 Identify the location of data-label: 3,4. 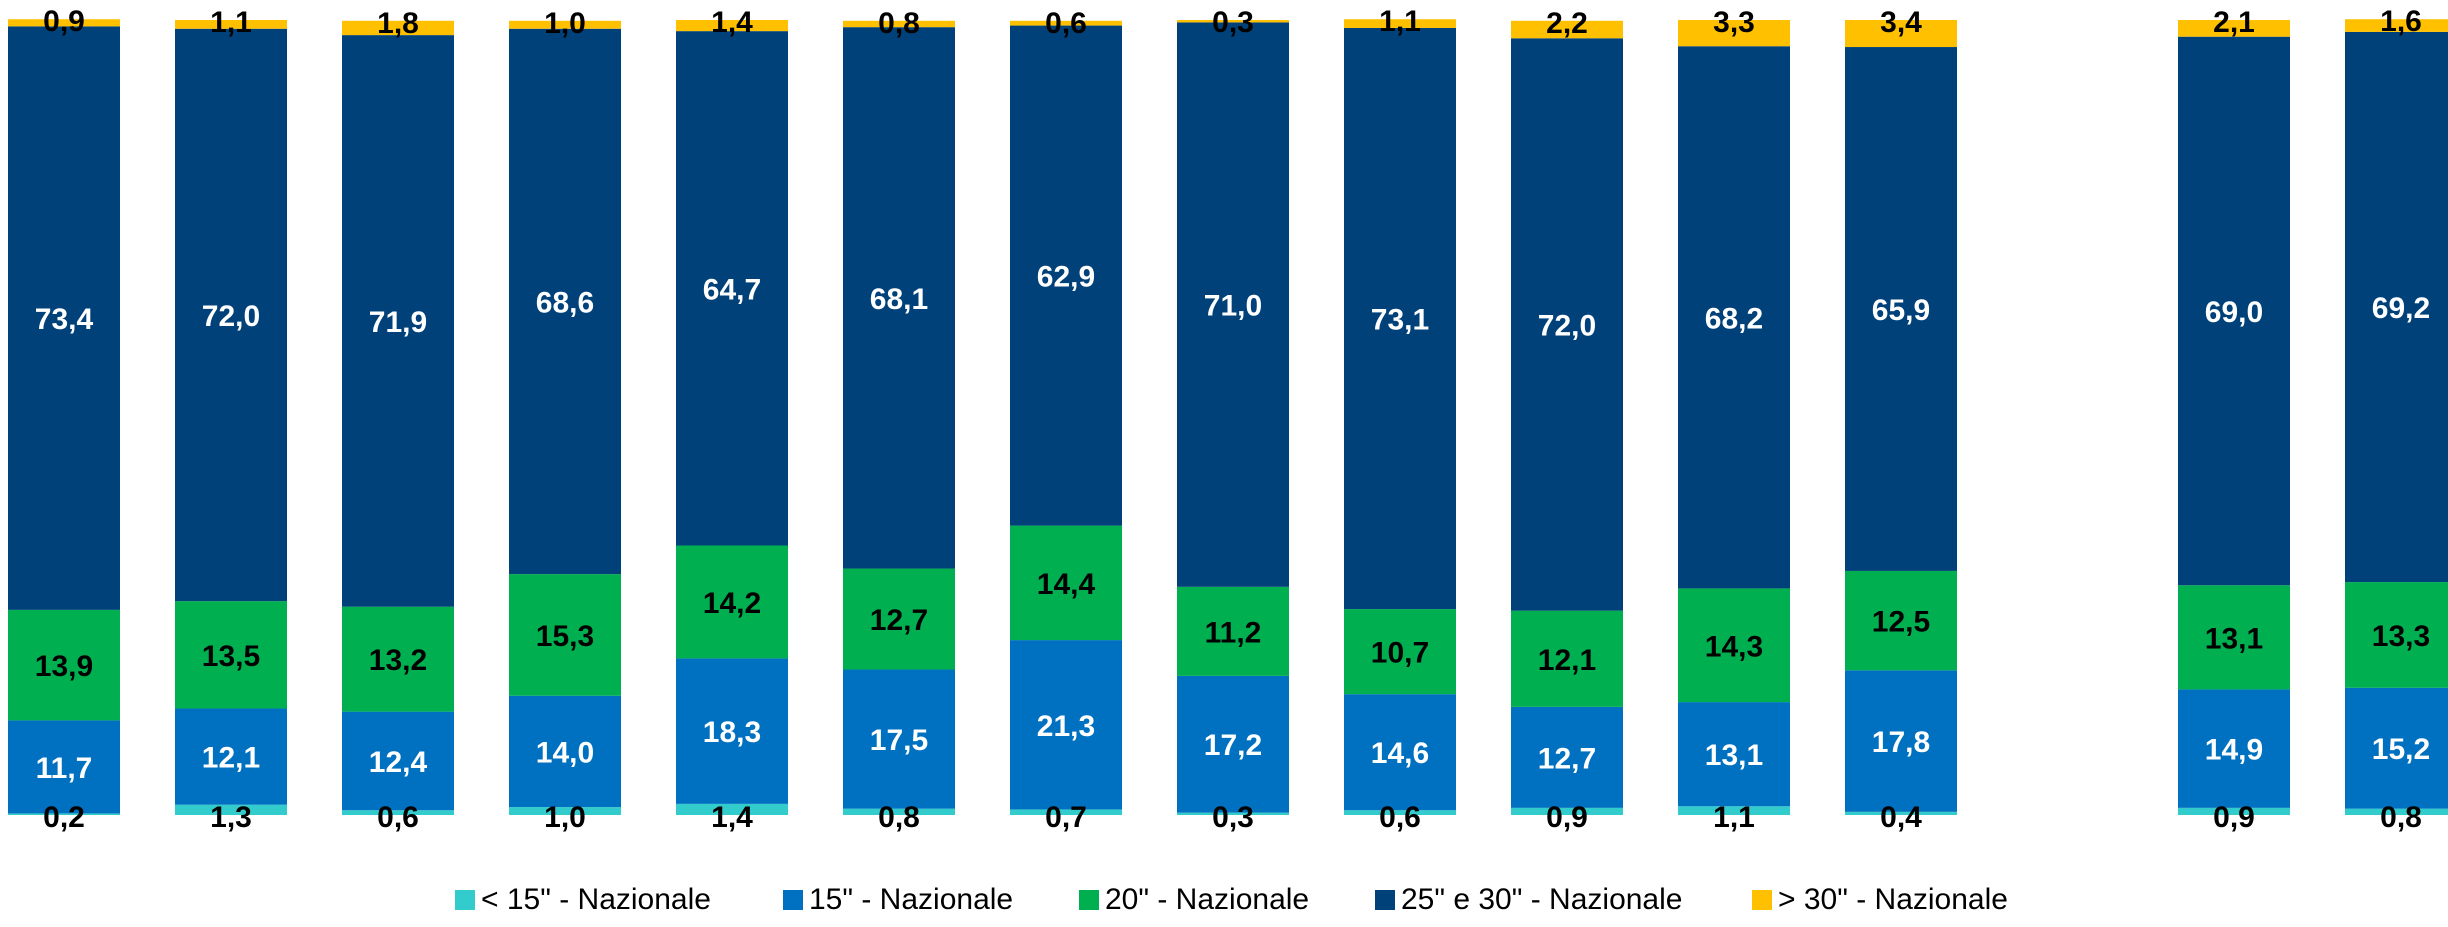
(1901, 22).